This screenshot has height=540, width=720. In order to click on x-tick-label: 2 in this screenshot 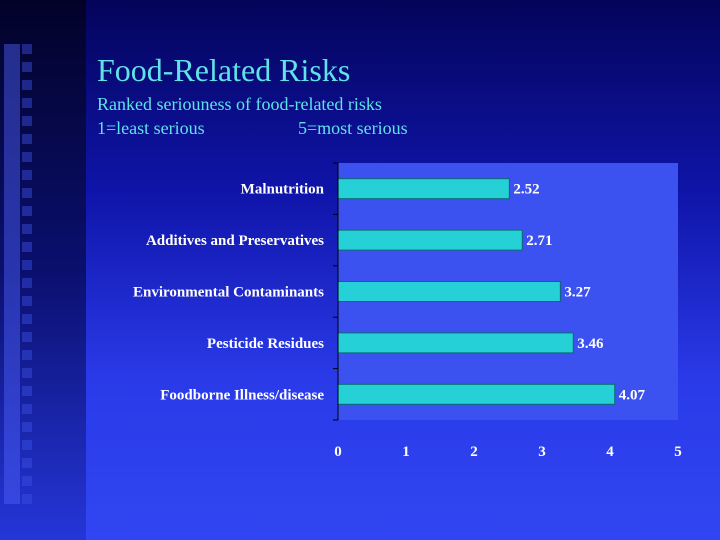, I will do `click(474, 452)`.